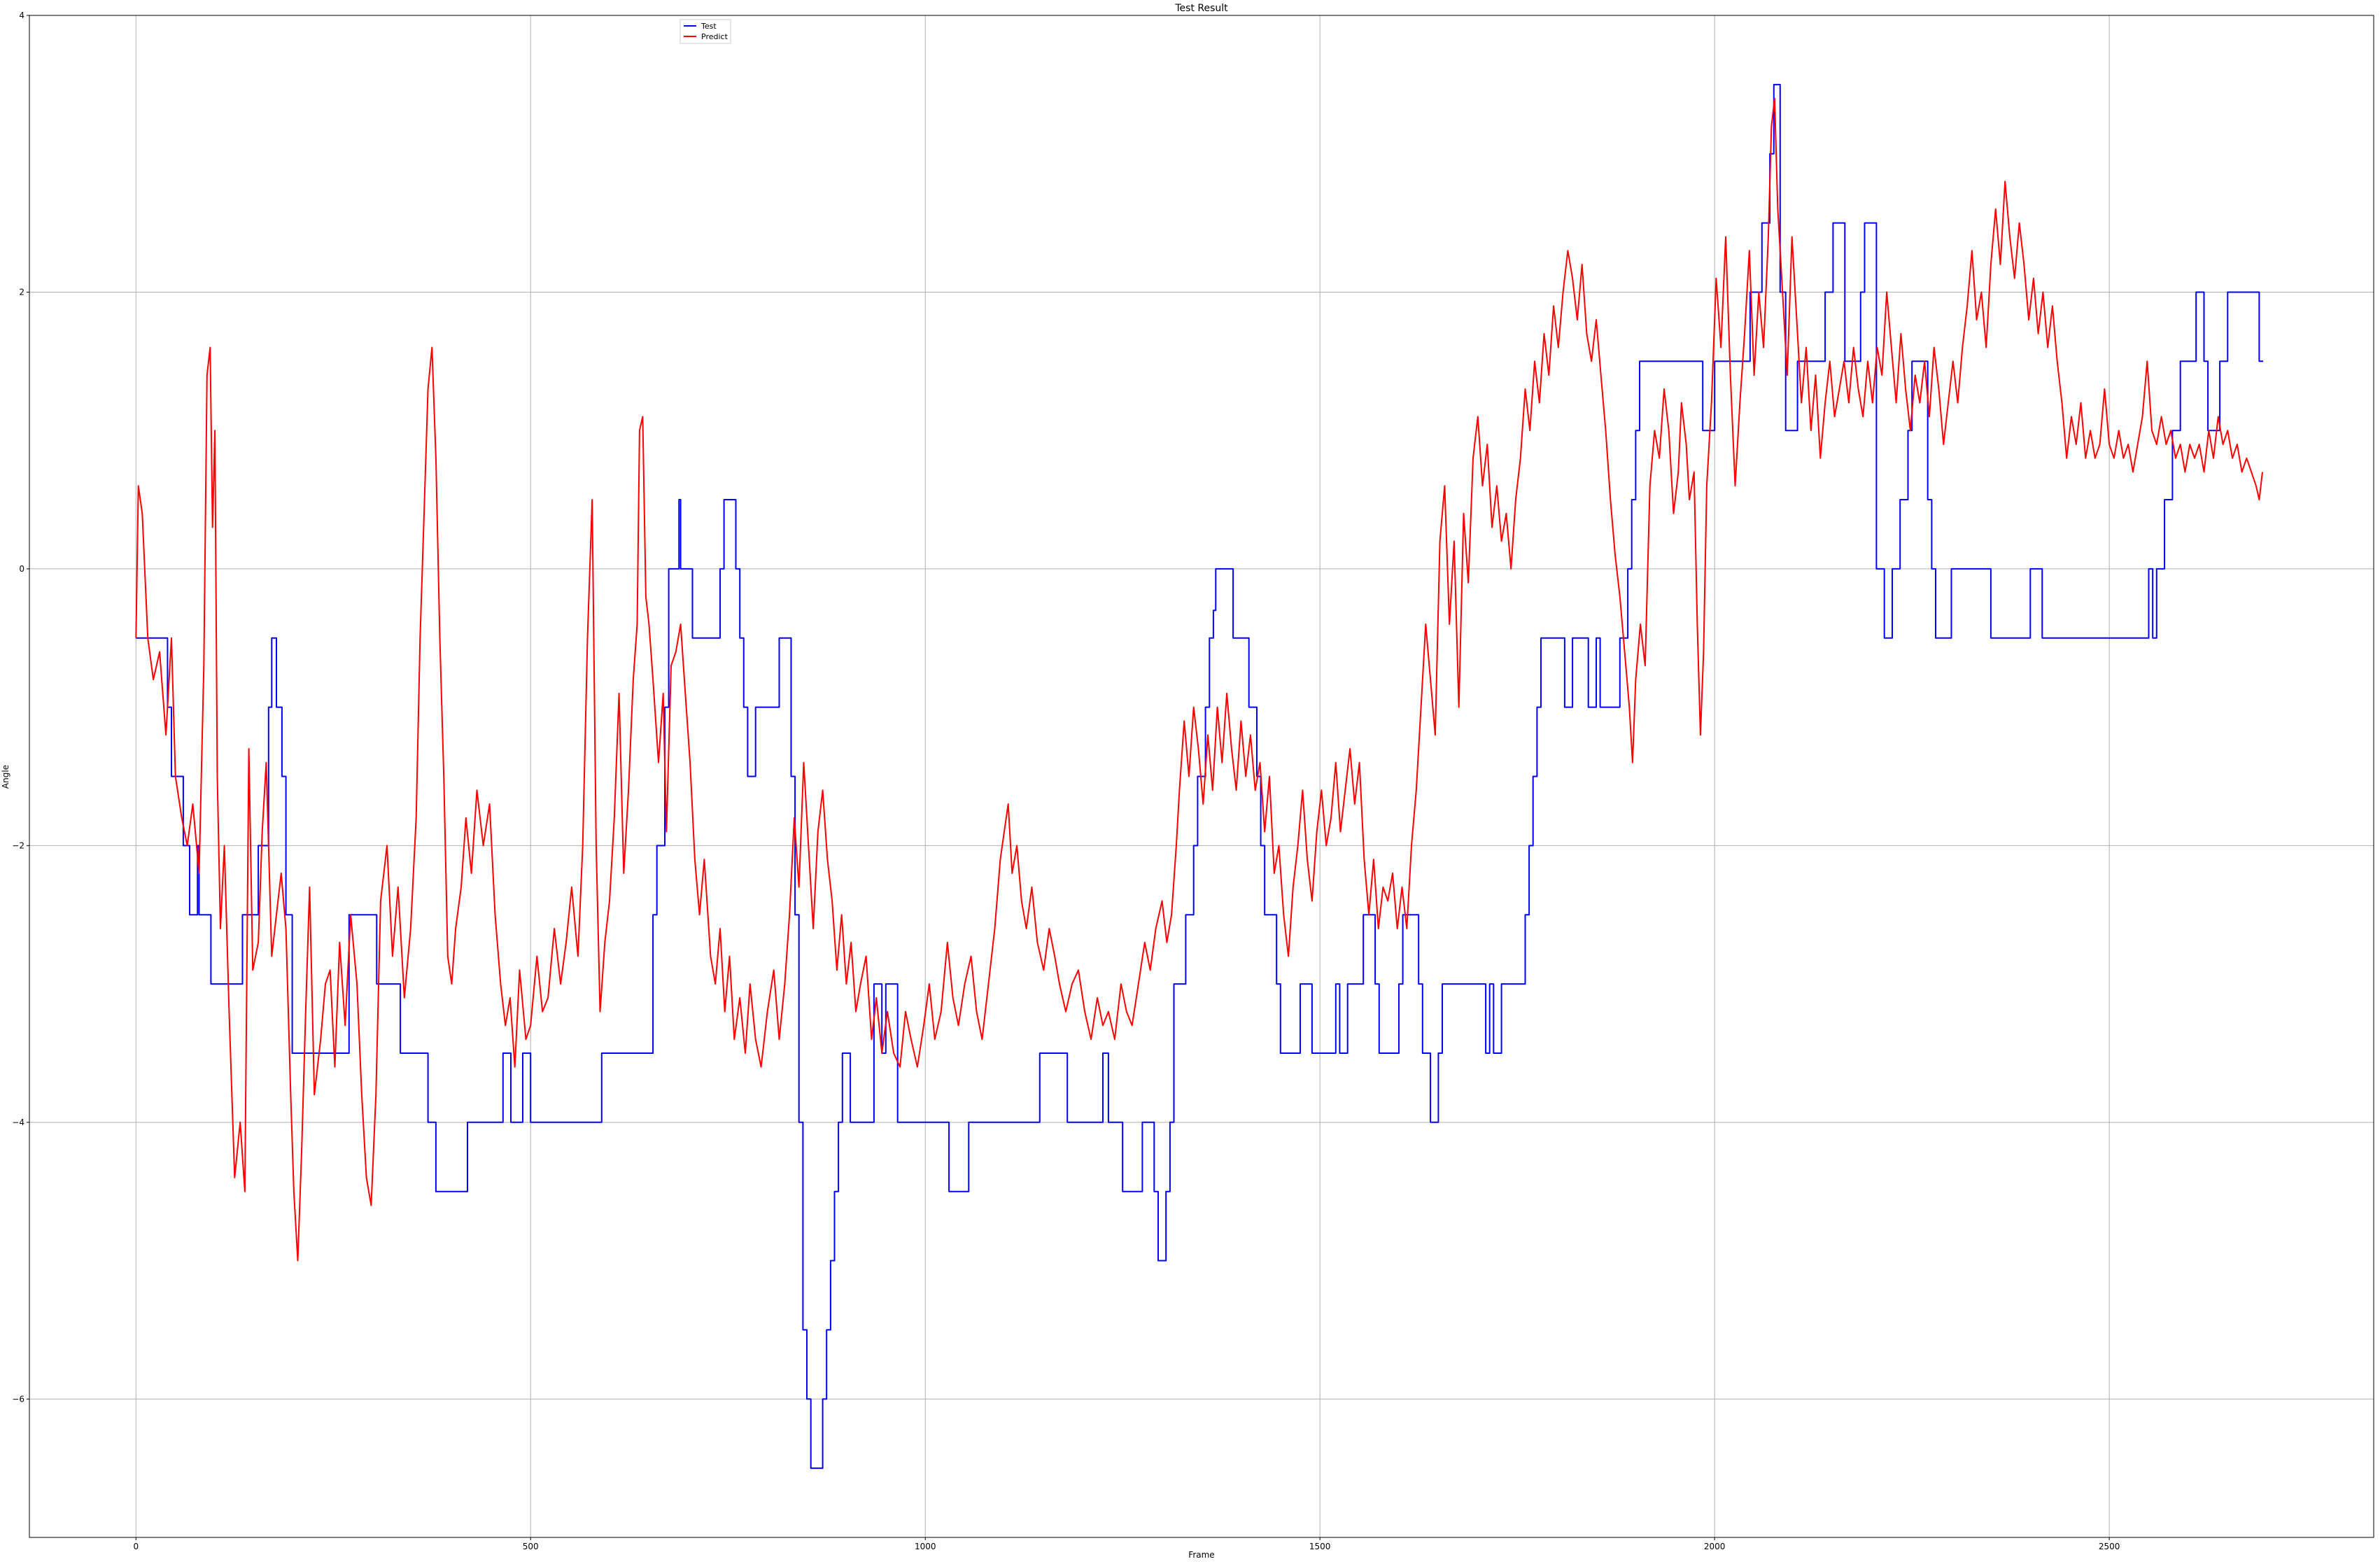 The height and width of the screenshot is (1564, 2380). I want to click on y-axis-label: Angle, so click(5, 777).